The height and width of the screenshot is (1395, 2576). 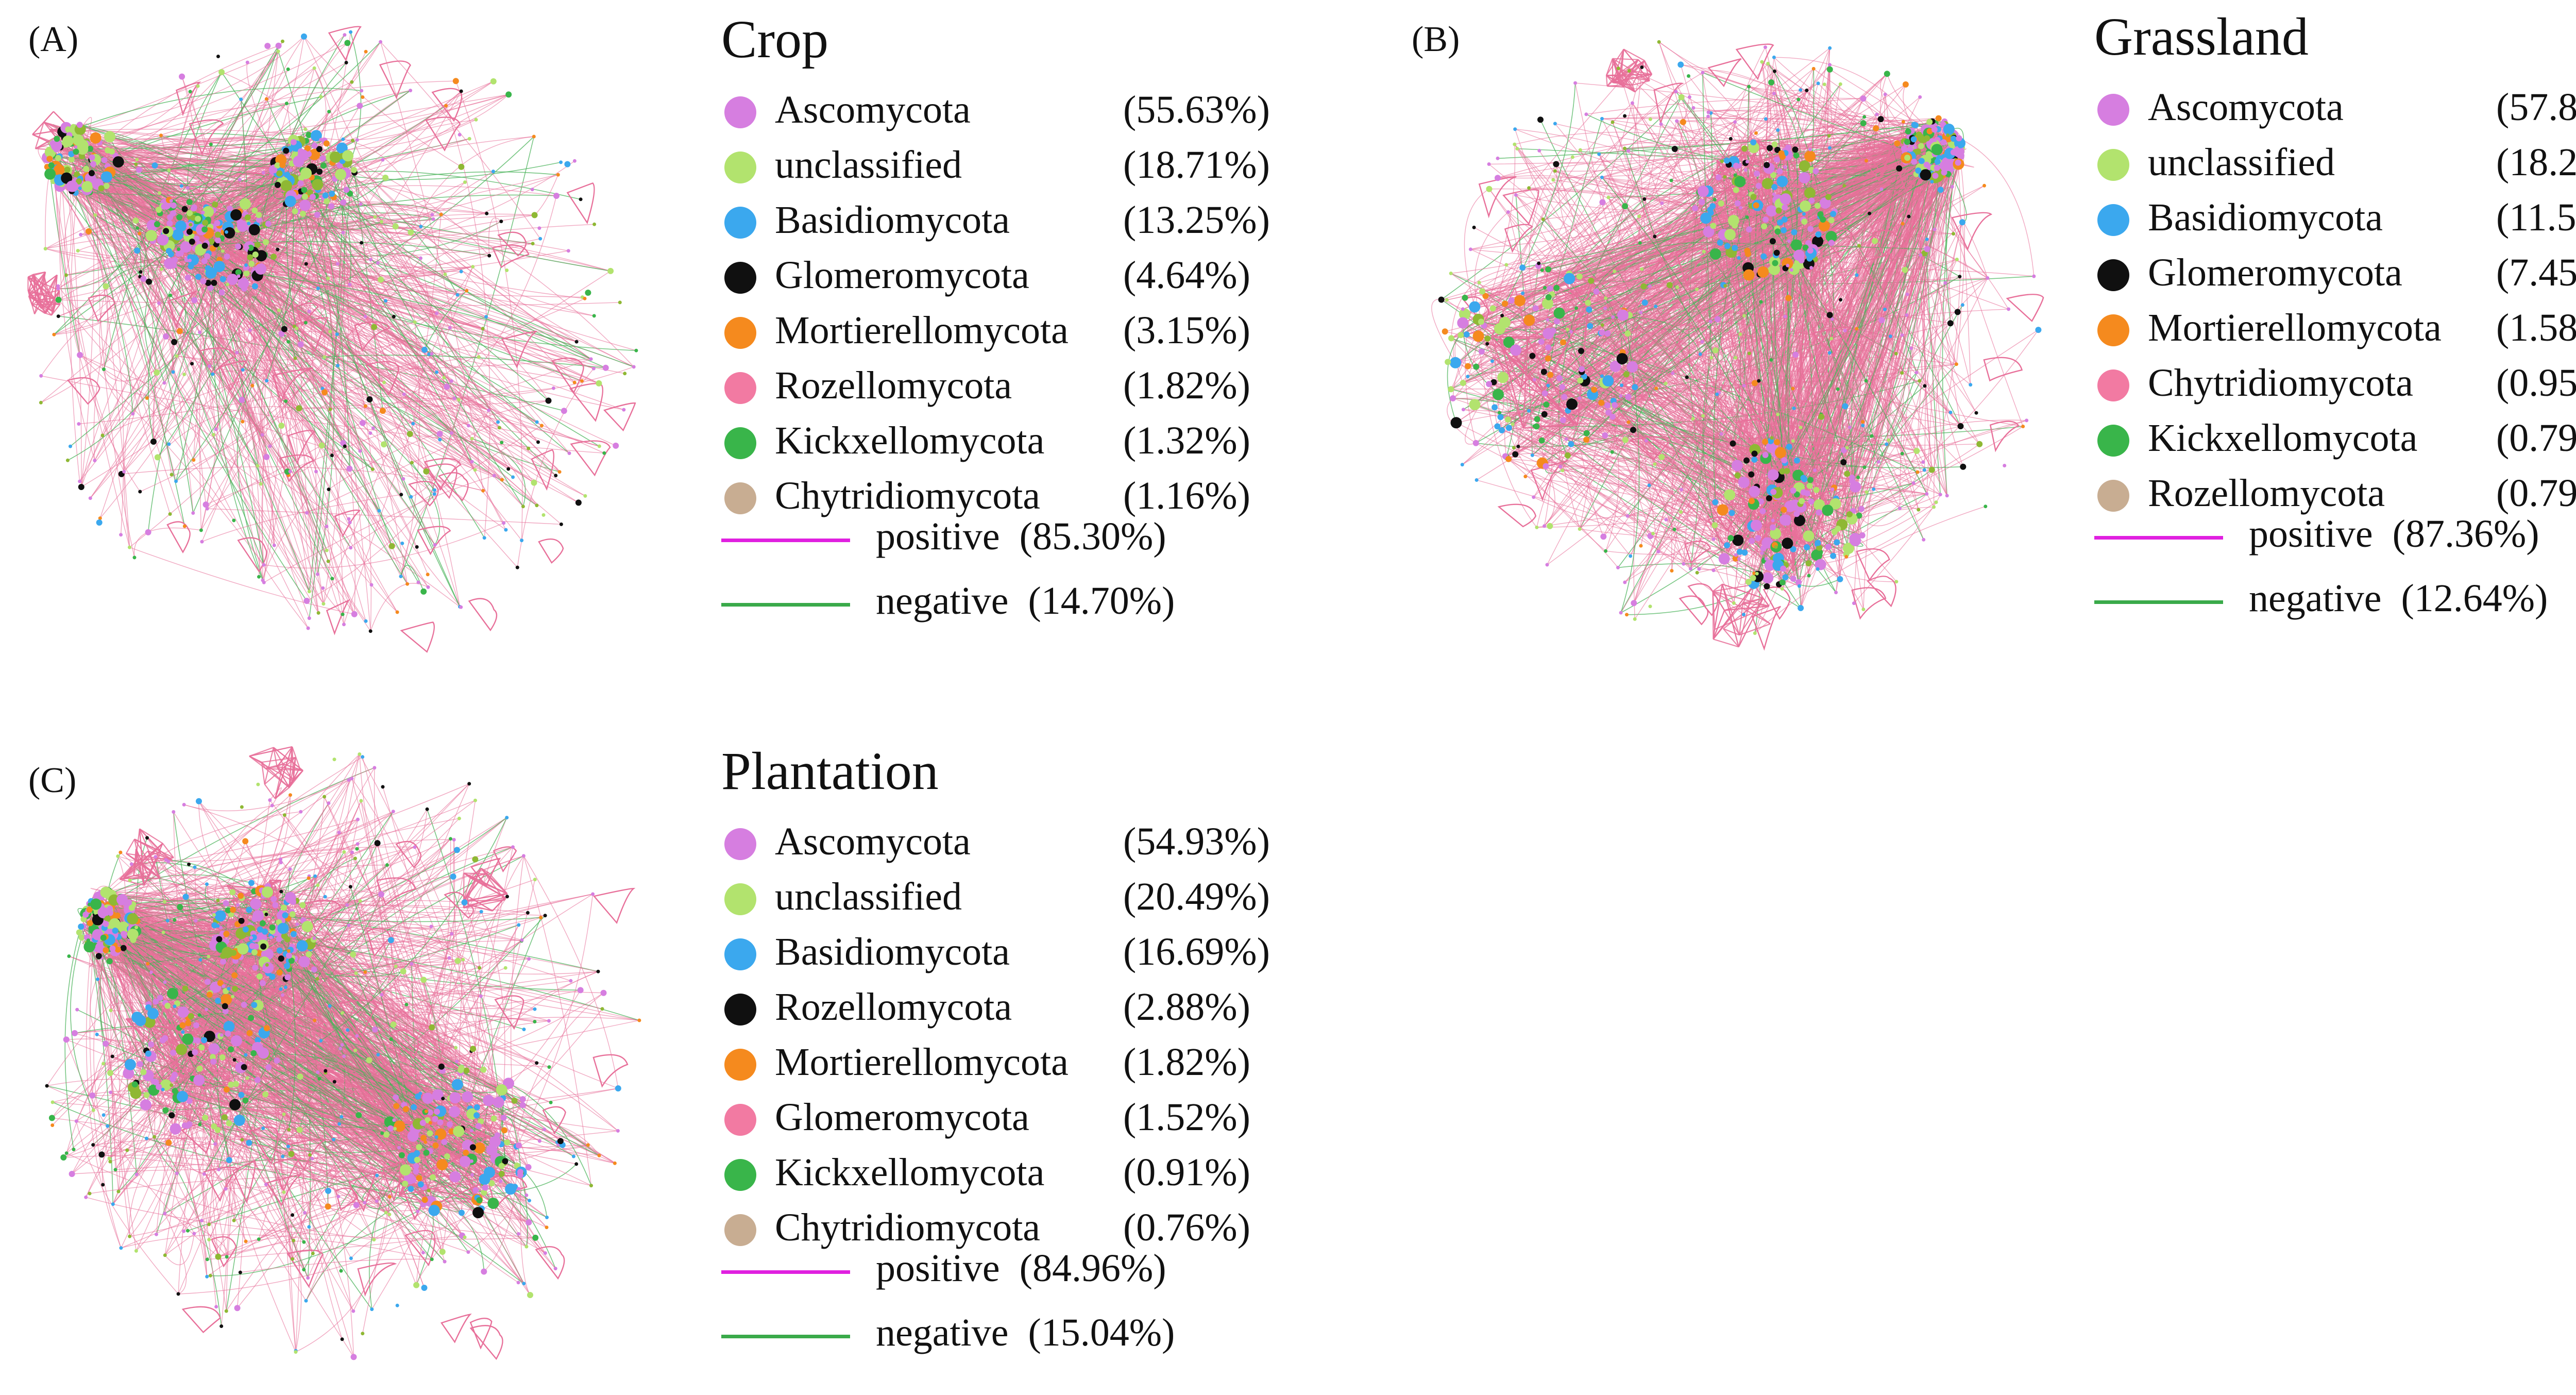 I want to click on legend-taxon-percent: (18.23%), so click(x=2536, y=162).